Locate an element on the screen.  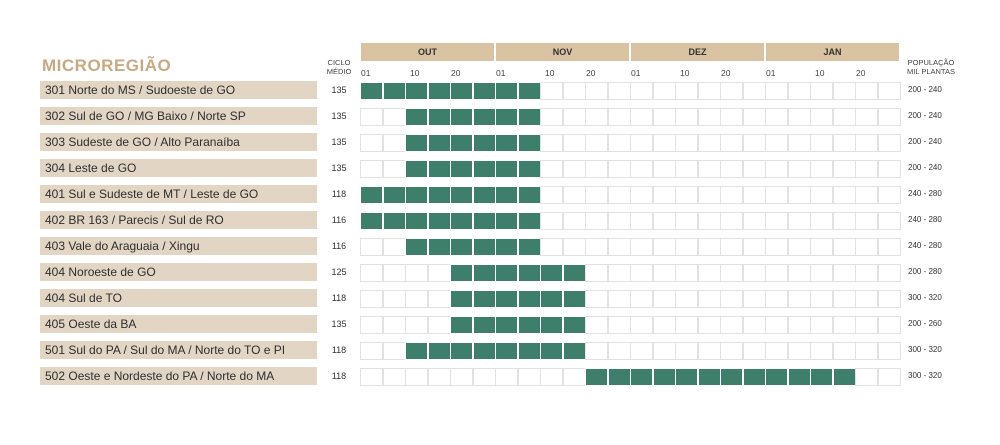
cycle-value: 118 is located at coordinates (339, 298).